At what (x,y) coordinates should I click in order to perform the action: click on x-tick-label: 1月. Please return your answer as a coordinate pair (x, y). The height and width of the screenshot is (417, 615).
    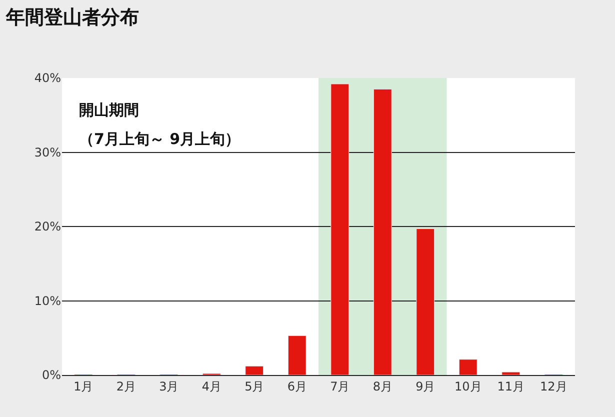
    Looking at the image, I should click on (84, 386).